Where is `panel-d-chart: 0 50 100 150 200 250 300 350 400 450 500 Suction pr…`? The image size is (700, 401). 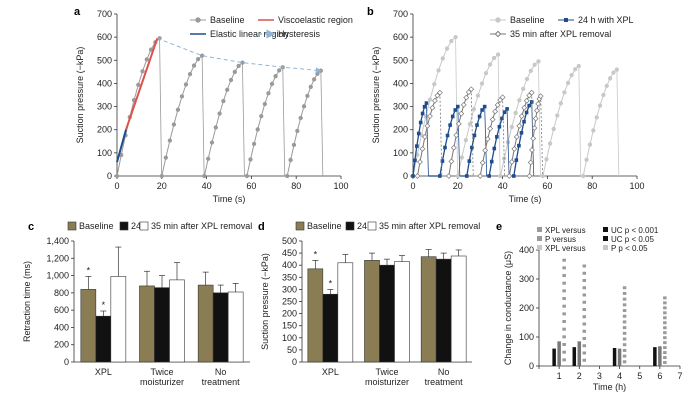 panel-d-chart: 0 50 100 150 200 250 300 350 400 450 500 Suction pr… is located at coordinates (370, 304).